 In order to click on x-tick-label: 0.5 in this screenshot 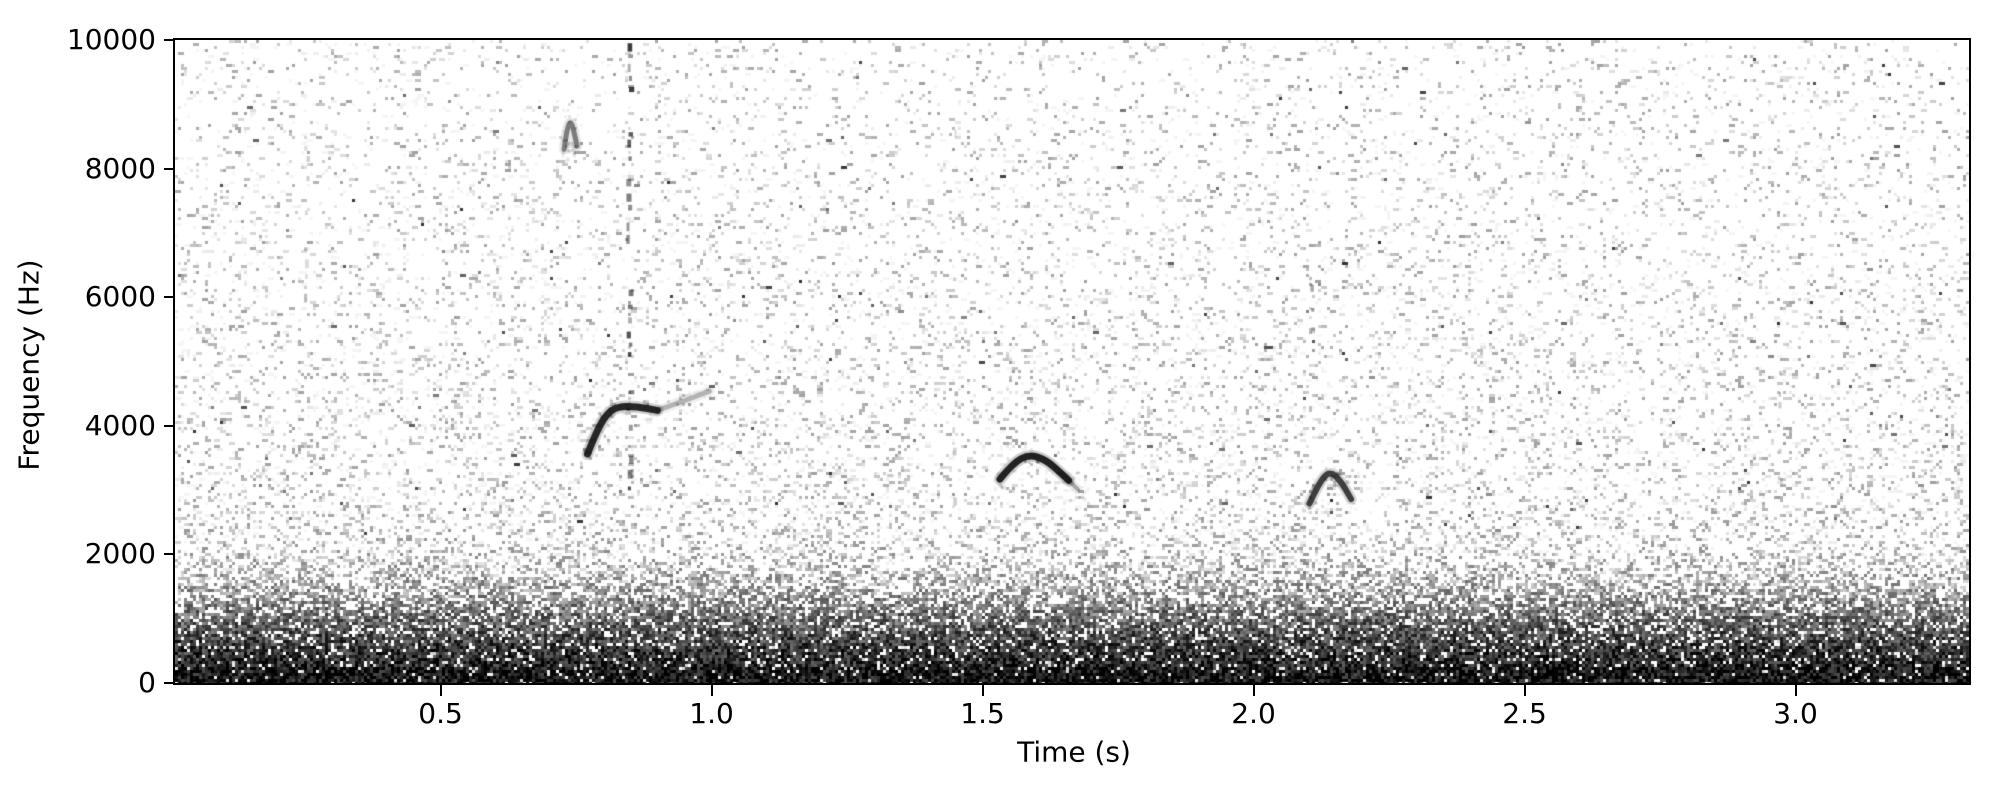, I will do `click(440, 713)`.